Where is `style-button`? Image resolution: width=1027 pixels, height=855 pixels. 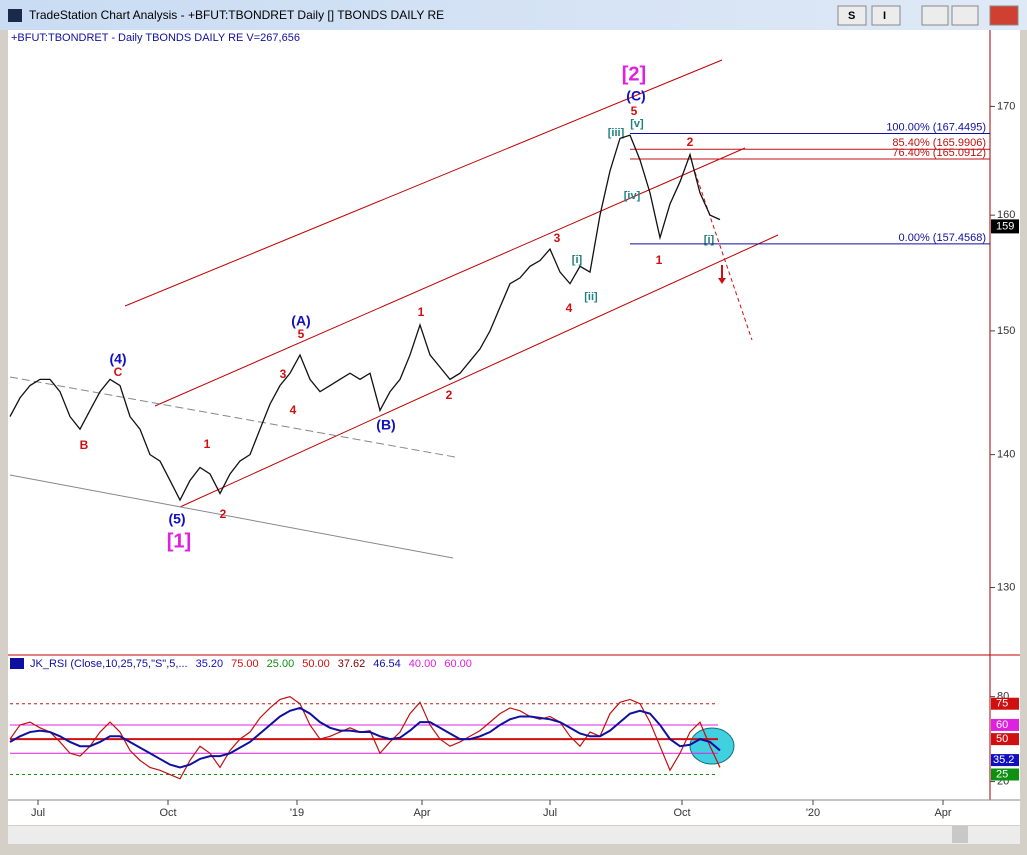 style-button is located at coordinates (852, 15).